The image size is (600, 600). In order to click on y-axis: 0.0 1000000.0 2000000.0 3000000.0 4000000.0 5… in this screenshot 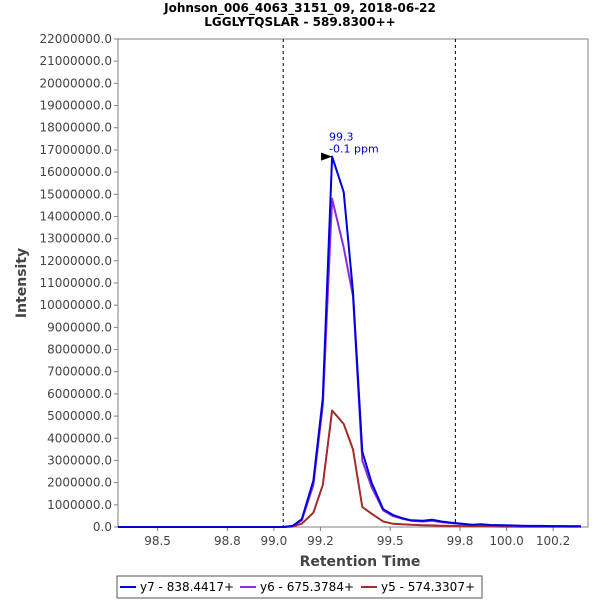, I will do `click(78, 283)`.